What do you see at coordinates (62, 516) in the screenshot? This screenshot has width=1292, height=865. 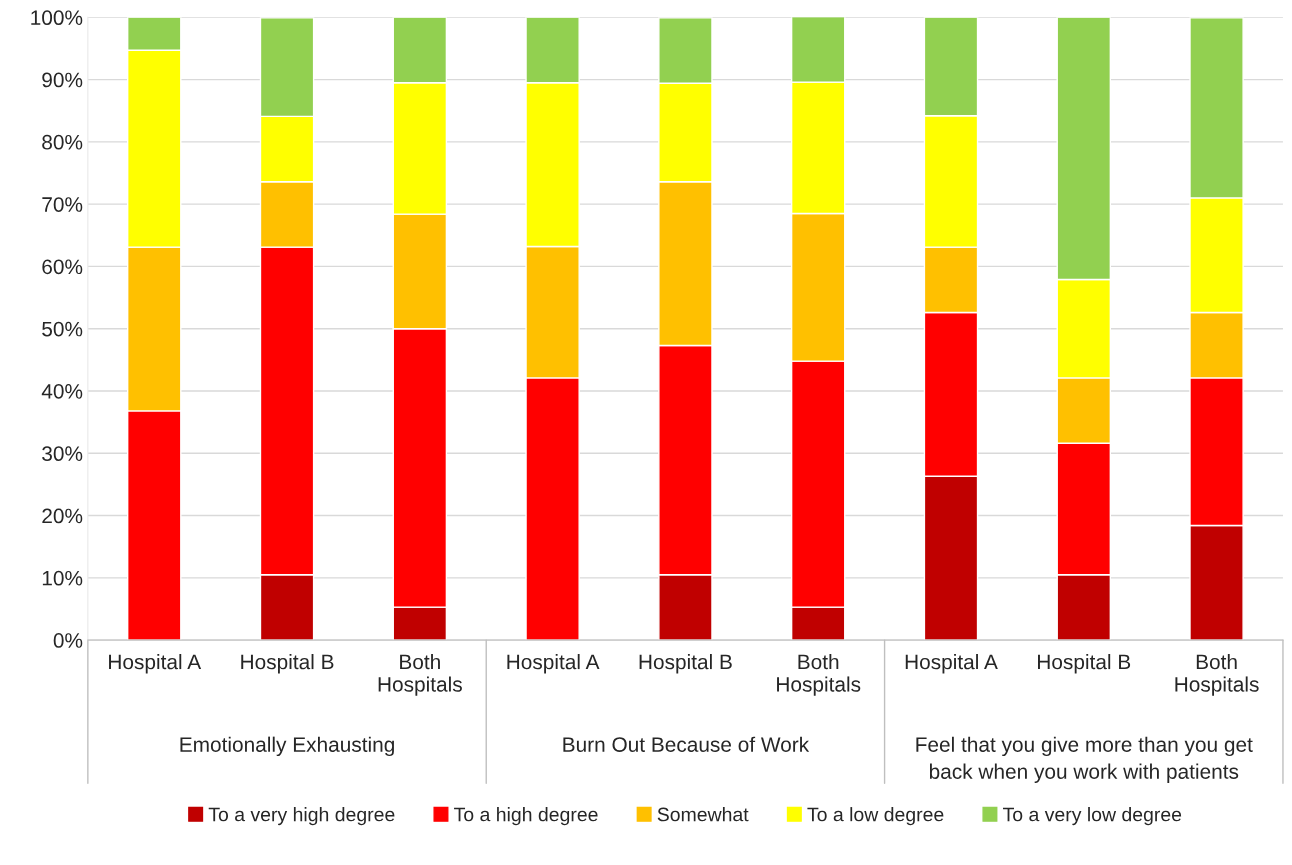 I see `y-tick-label: 20%` at bounding box center [62, 516].